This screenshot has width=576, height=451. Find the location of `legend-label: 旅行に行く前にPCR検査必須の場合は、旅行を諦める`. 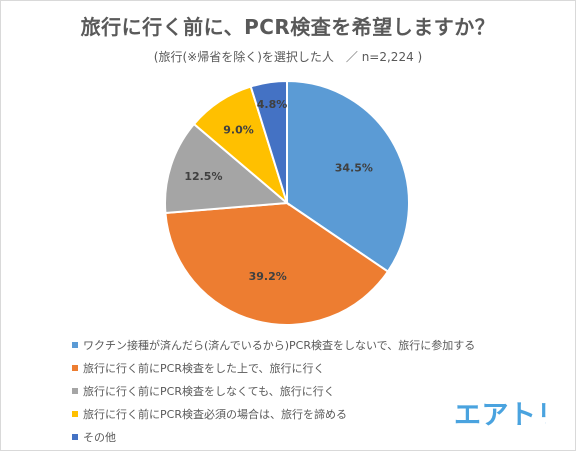

legend-label: 旅行に行く前にPCR検査必須の場合は、旅行を諦める is located at coordinates (215, 414).